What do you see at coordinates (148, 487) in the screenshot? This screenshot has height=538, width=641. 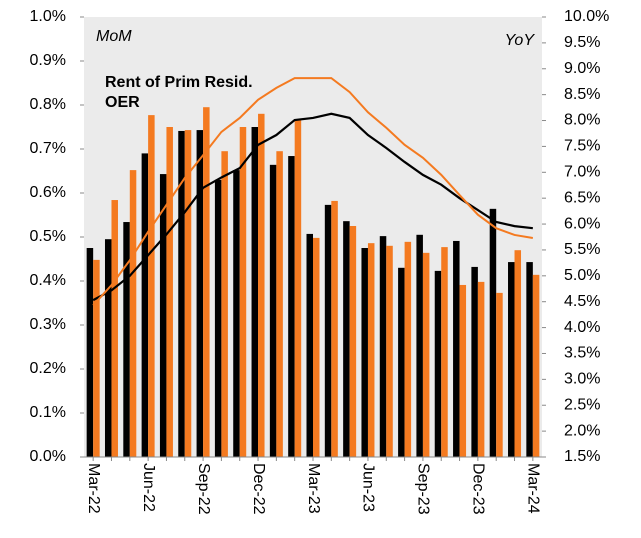 I see `x-tick-label: Jun-22` at bounding box center [148, 487].